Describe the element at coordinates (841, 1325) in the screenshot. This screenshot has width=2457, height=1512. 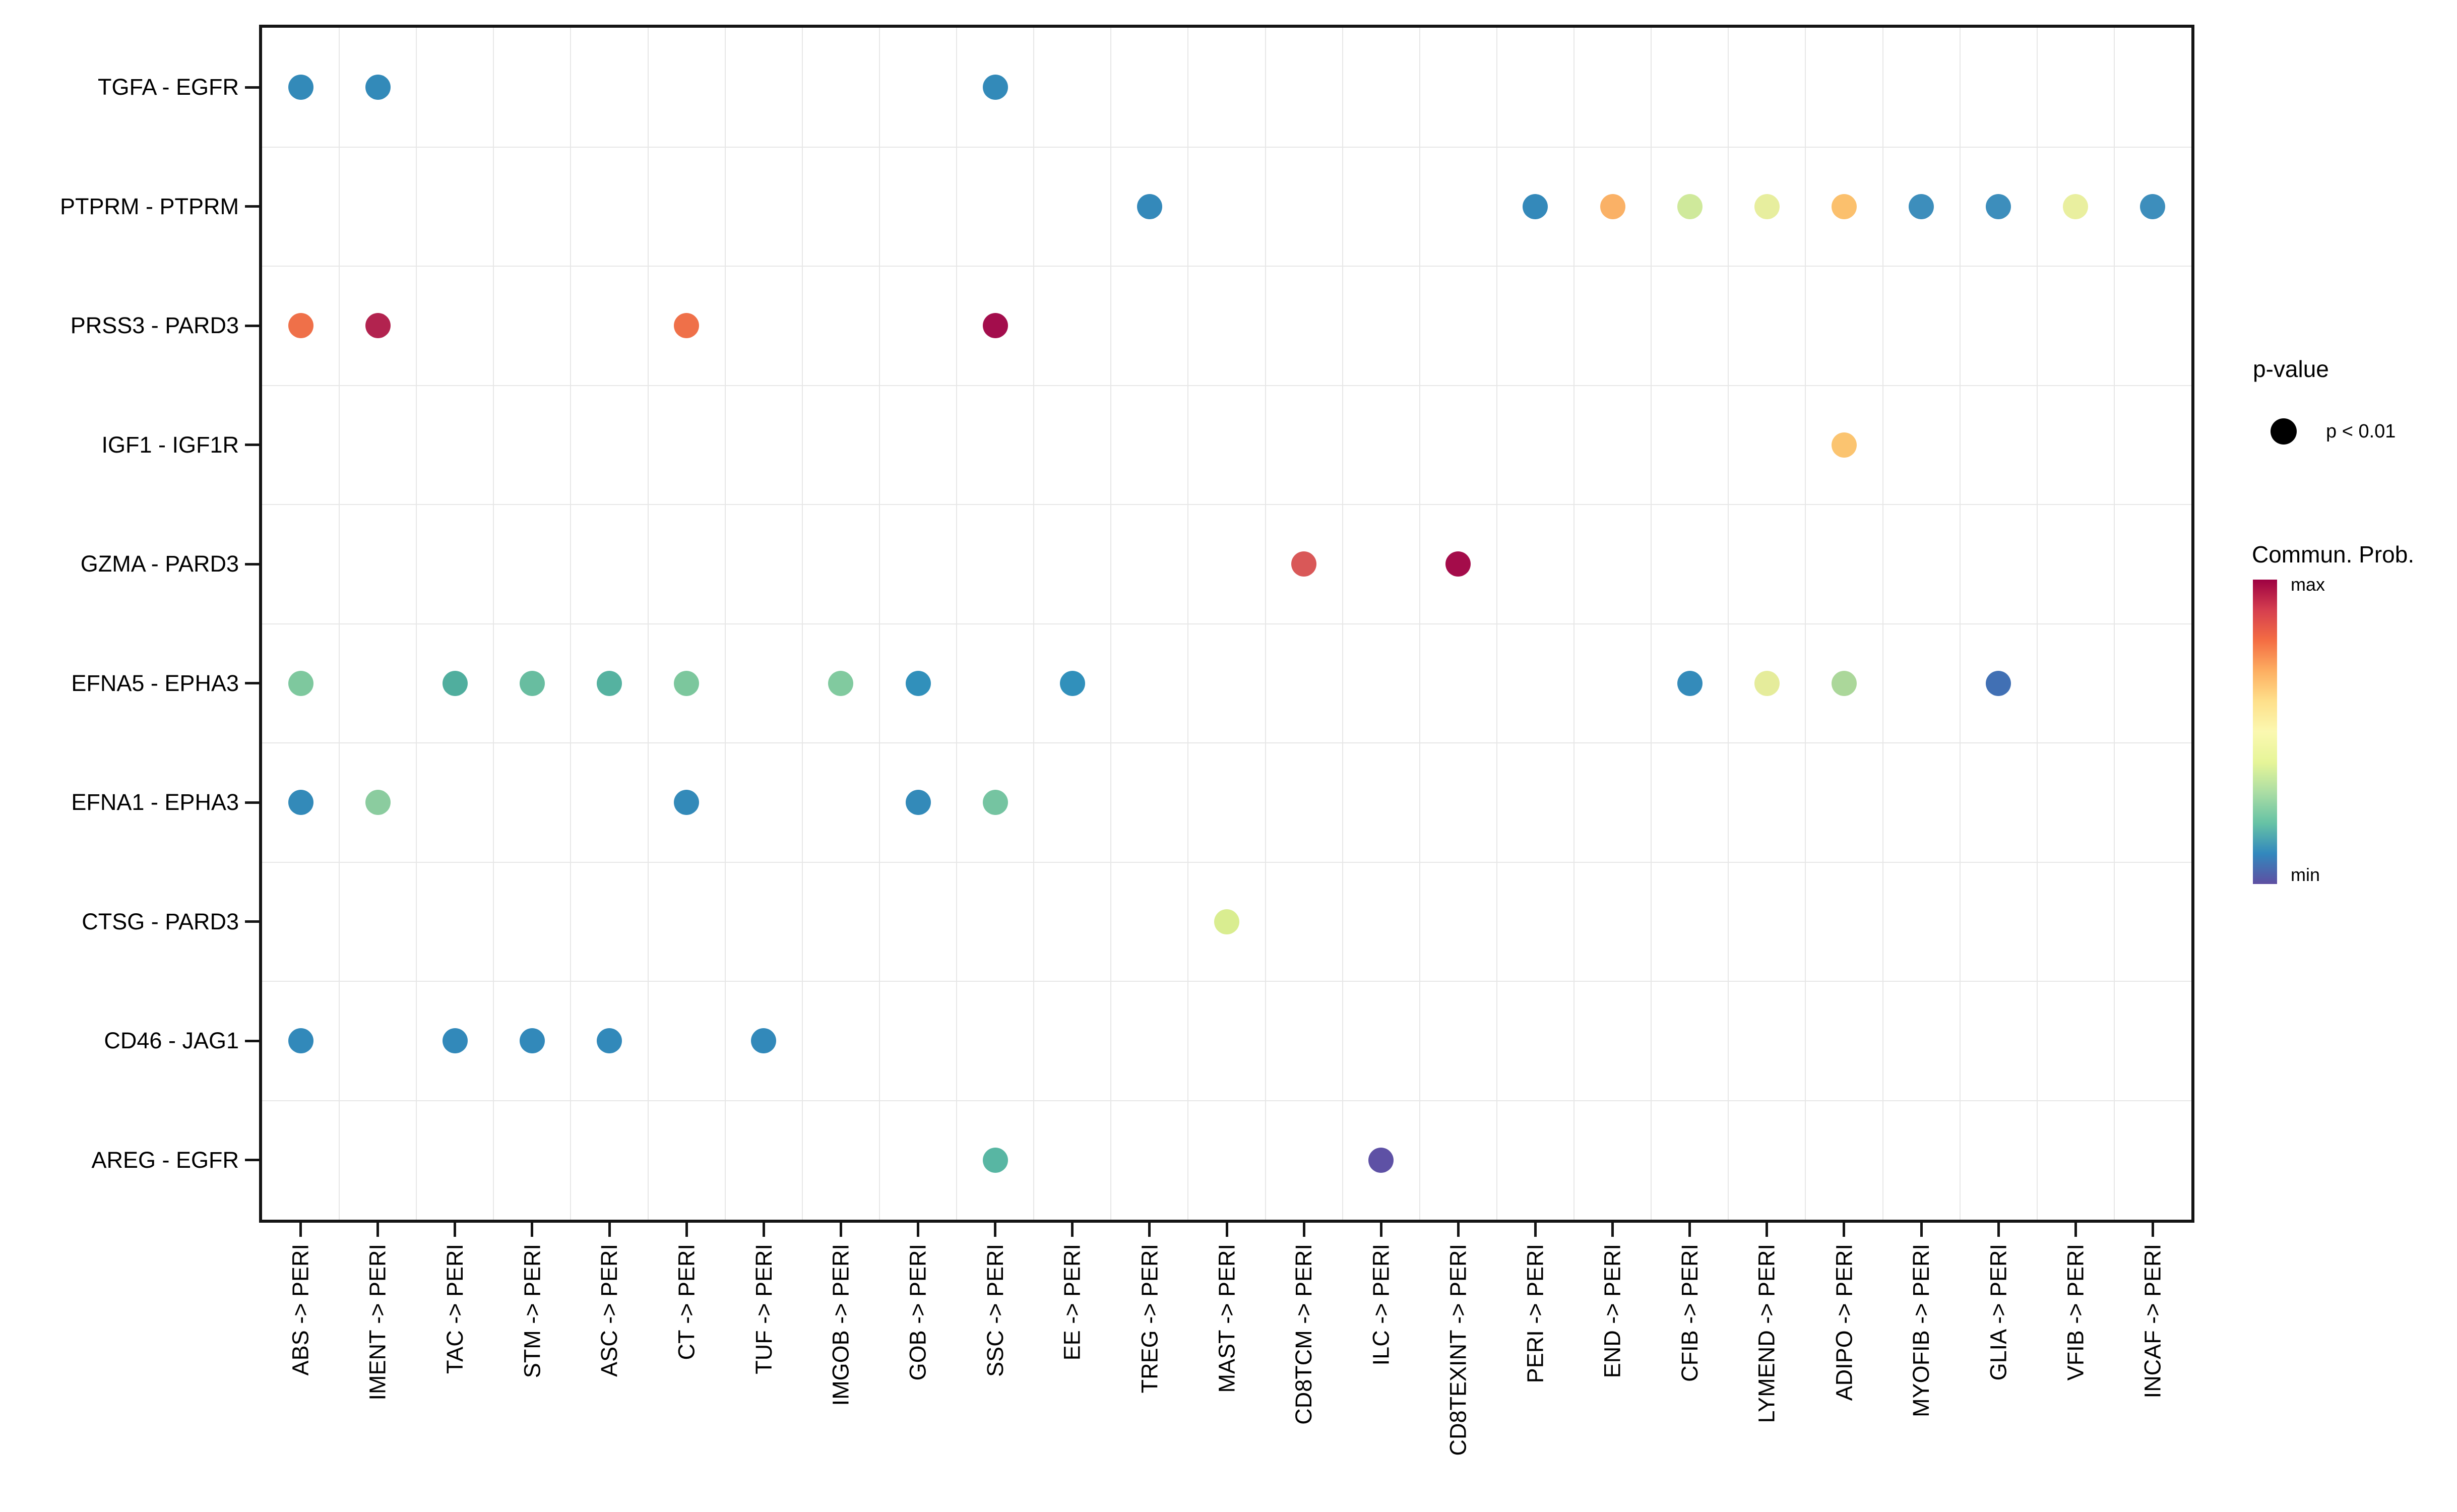
I see `x-axis-label: IMGOB -> PERI` at that location.